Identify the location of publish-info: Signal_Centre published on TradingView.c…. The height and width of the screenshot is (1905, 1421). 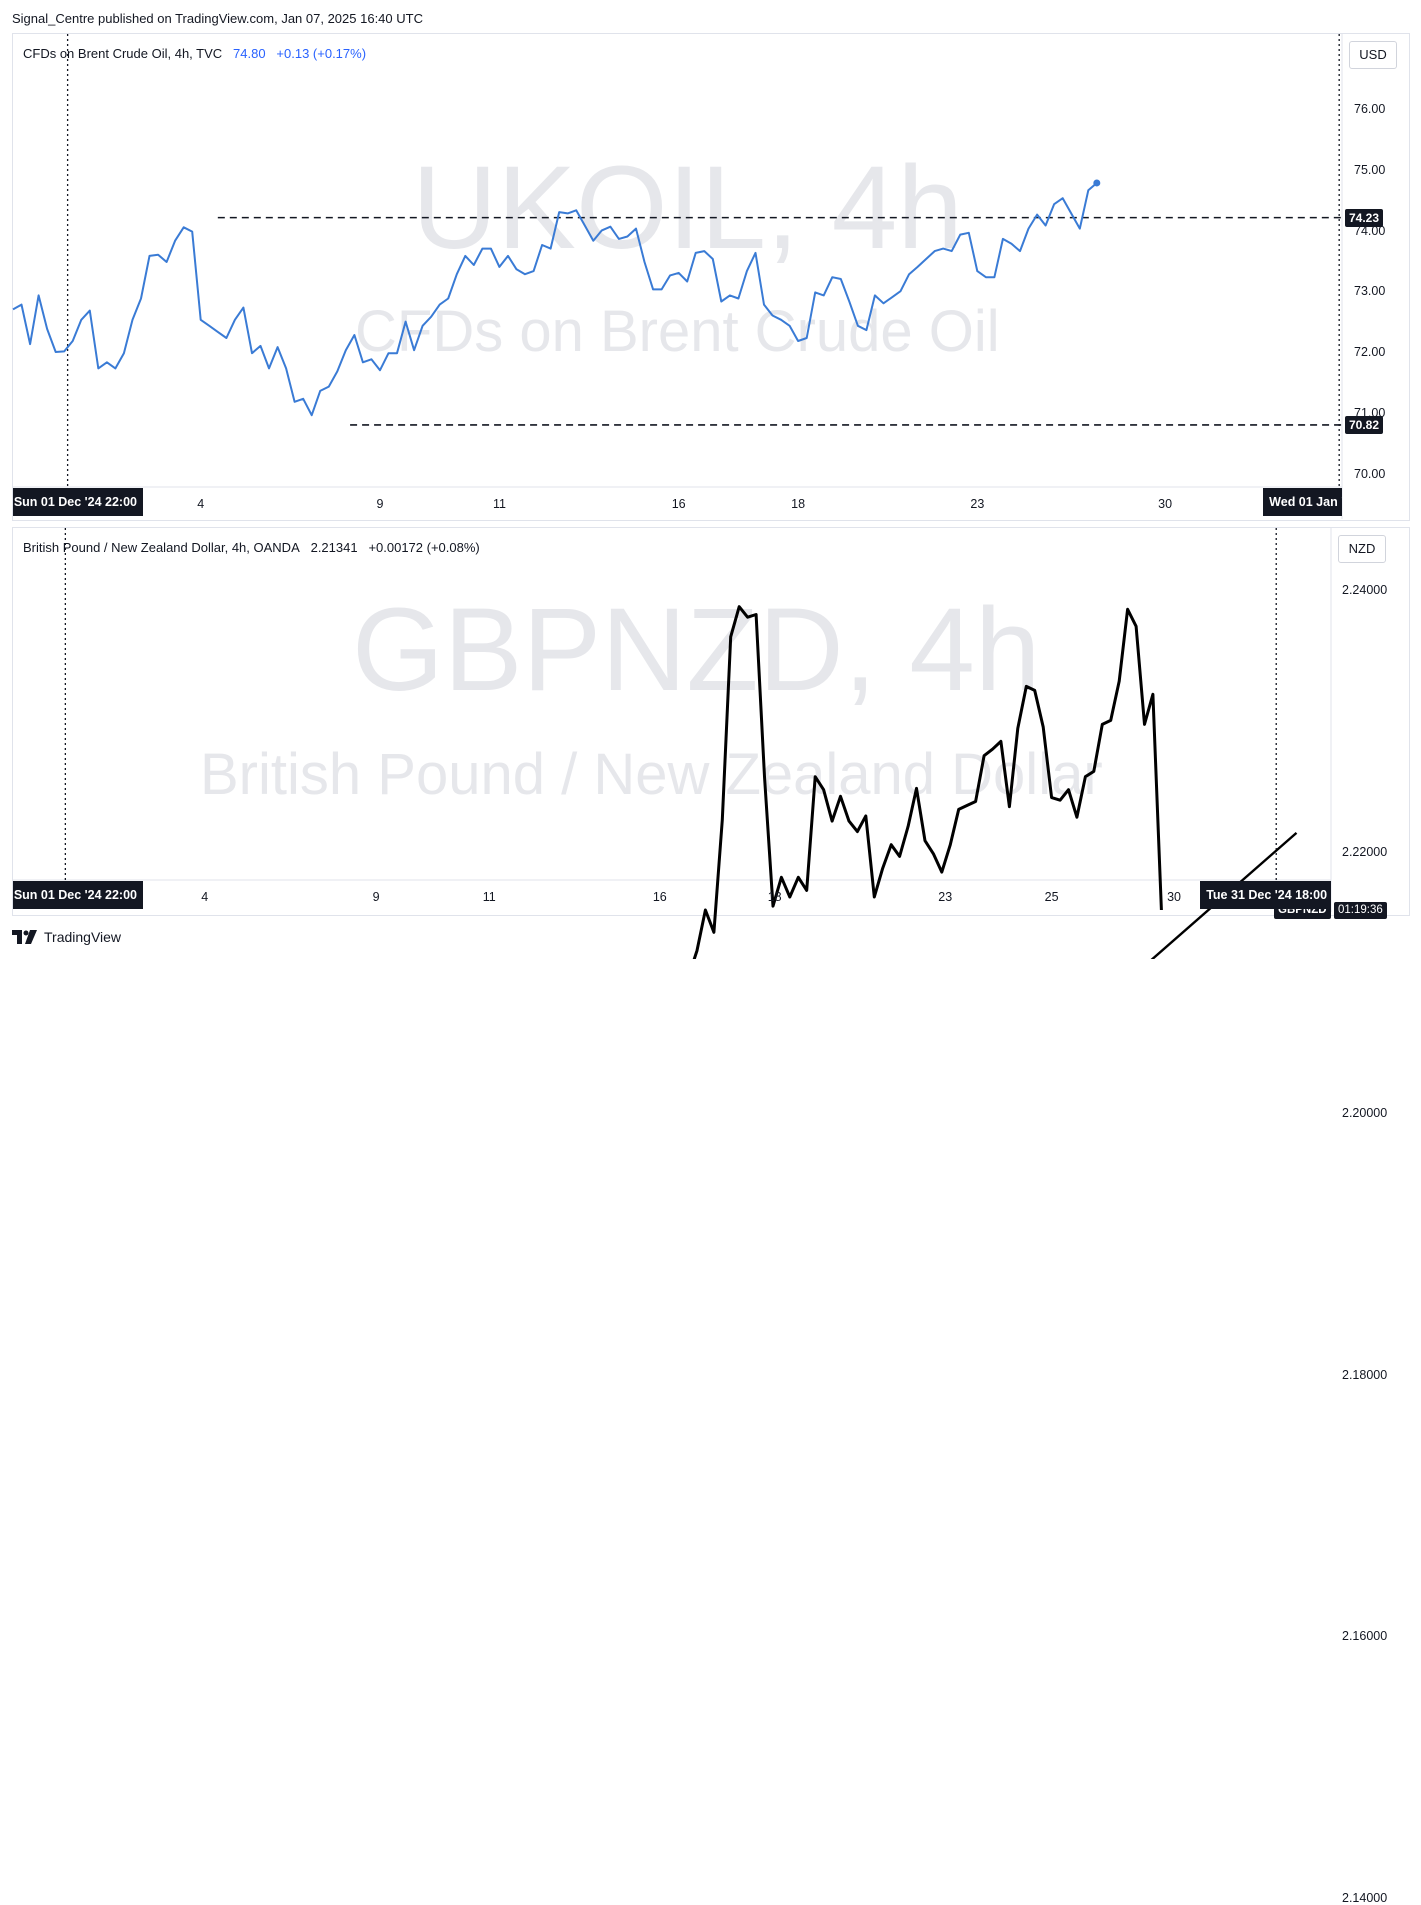
(217, 18).